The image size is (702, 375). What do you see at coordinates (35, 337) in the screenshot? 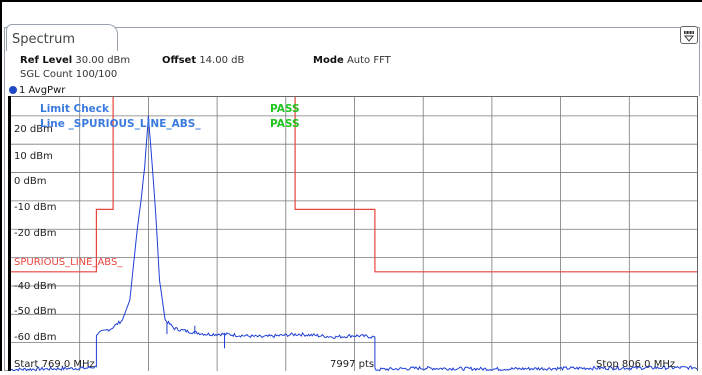
I see `y-tick-label: -60 dBm` at bounding box center [35, 337].